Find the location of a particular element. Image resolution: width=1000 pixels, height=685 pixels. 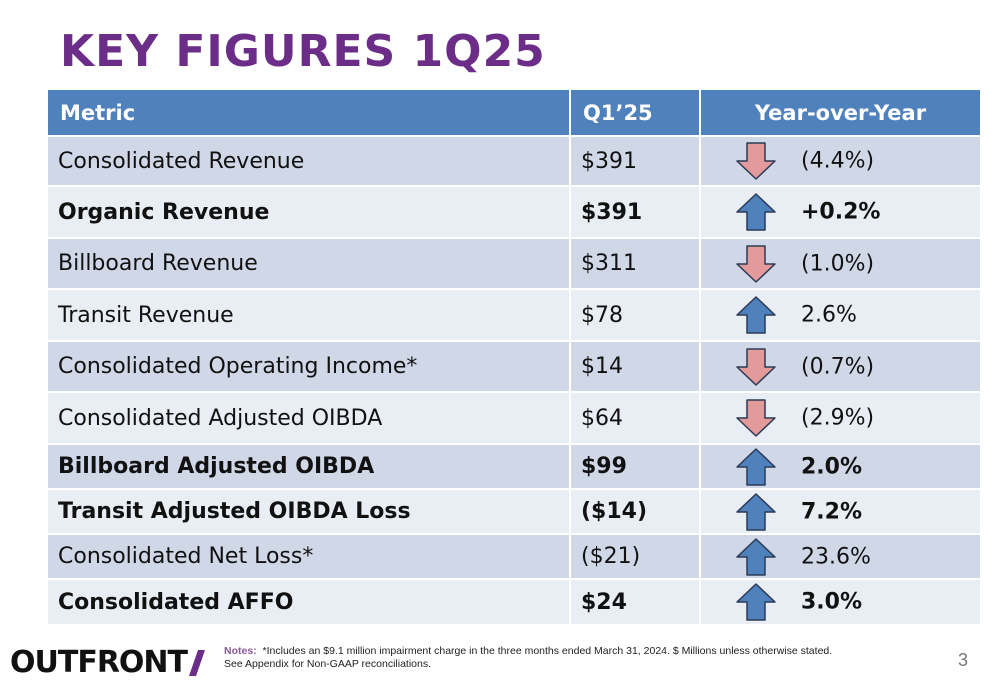

q1-value-cell: ($14) is located at coordinates (635, 511).